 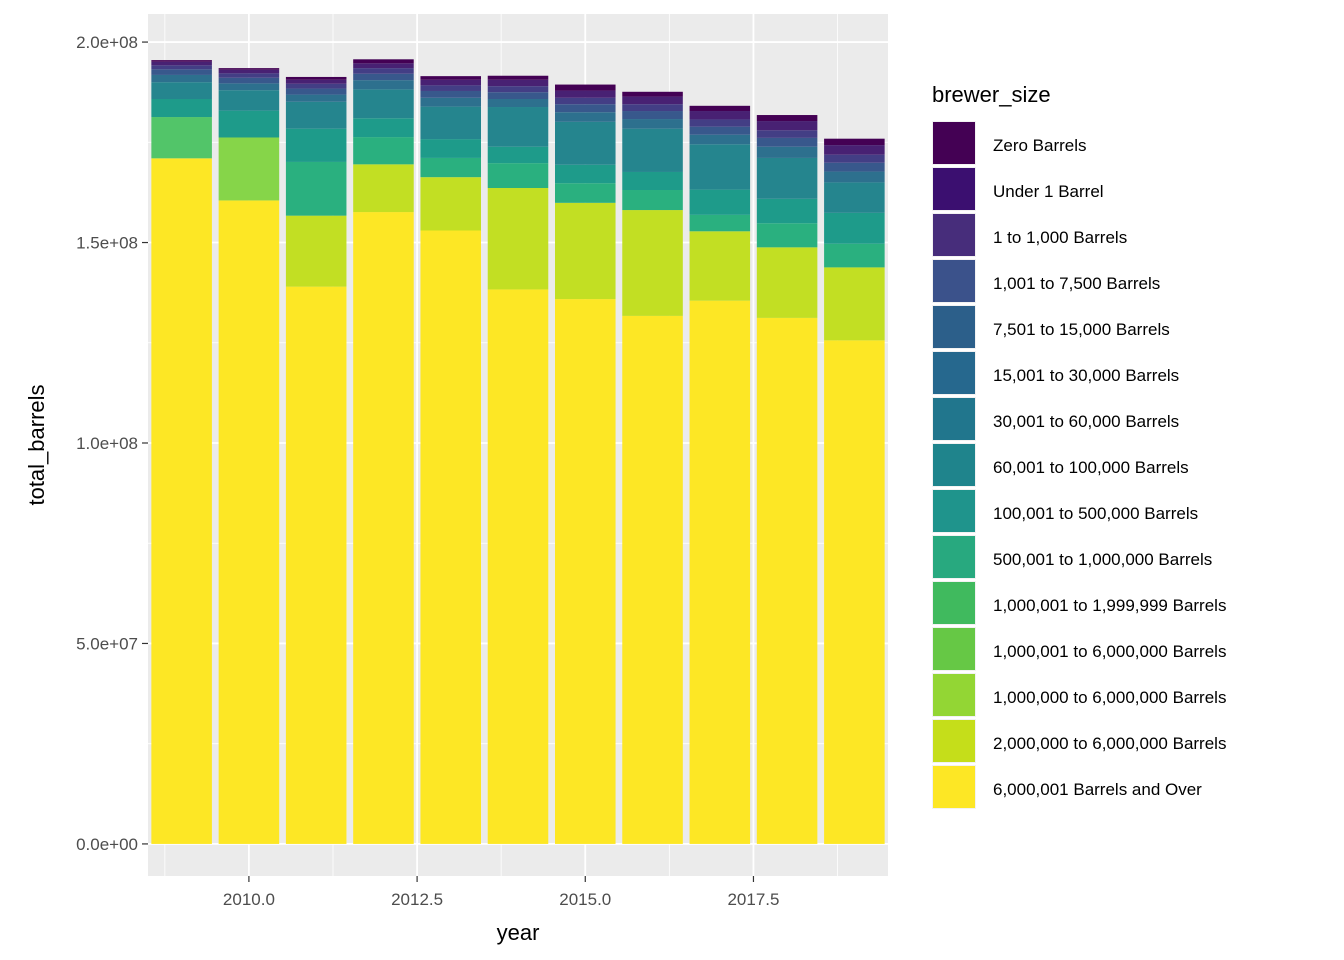 I want to click on legend-label: 1,000,001 to 6,000,000 Barrels, so click(x=1109, y=651).